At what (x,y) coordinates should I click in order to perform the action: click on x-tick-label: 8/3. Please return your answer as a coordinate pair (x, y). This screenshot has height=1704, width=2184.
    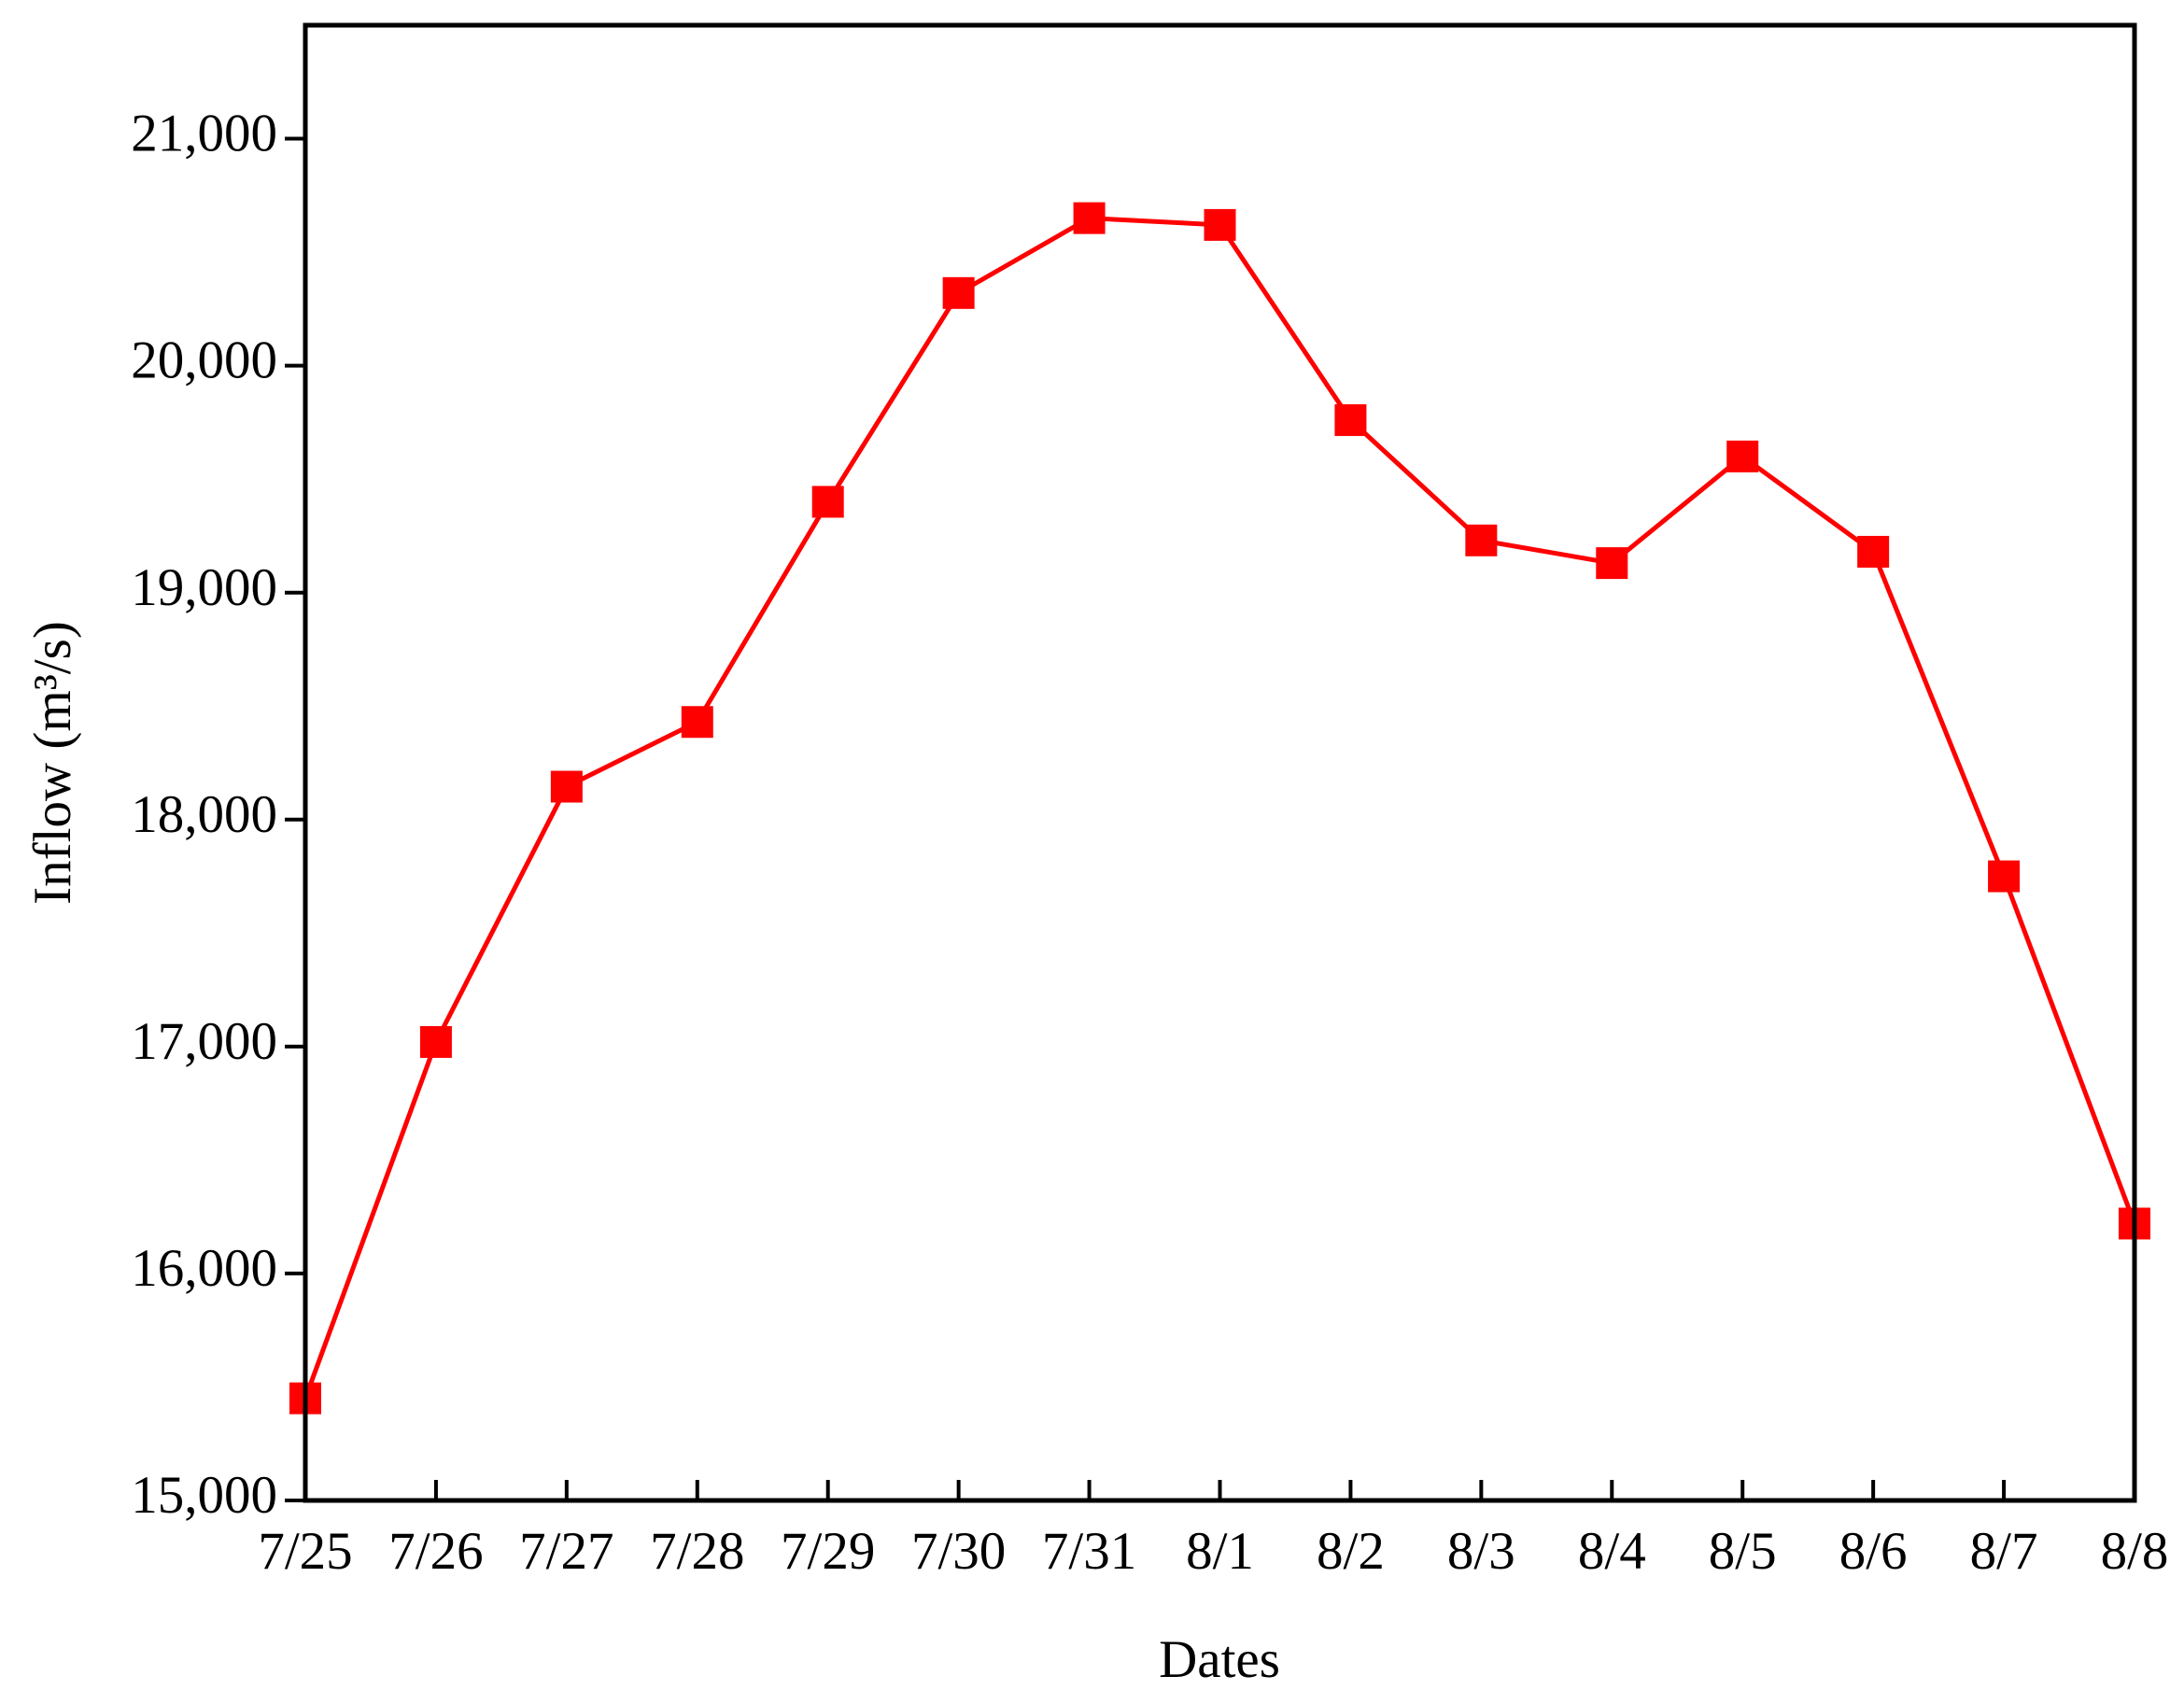
    Looking at the image, I should click on (1481, 1551).